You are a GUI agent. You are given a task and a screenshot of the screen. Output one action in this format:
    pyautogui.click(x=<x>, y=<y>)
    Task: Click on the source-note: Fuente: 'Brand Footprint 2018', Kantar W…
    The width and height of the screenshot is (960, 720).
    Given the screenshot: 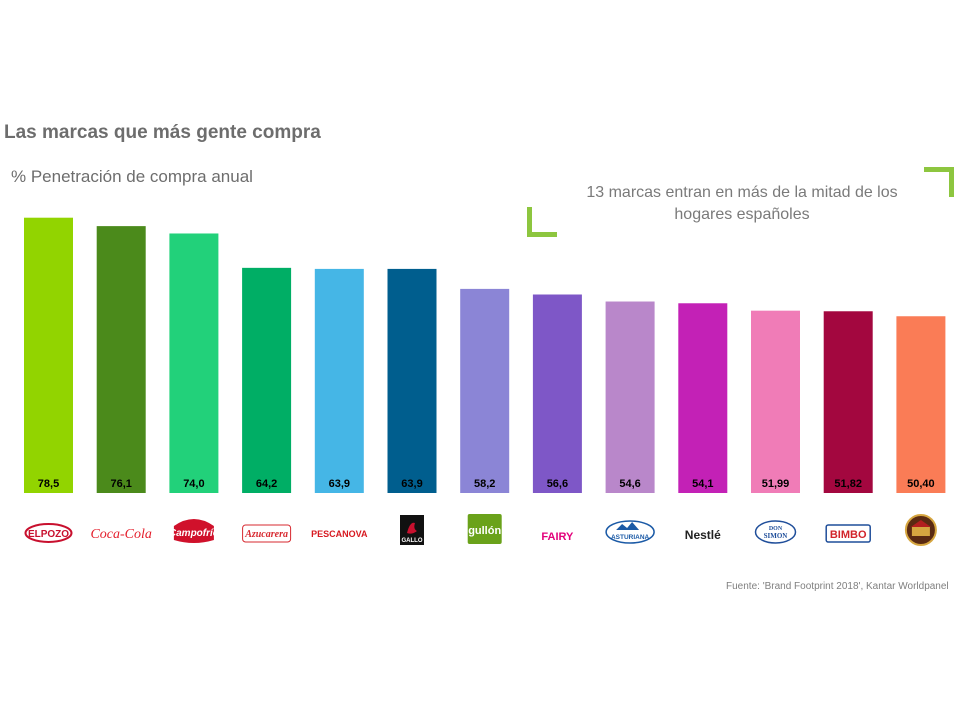 What is the action you would take?
    pyautogui.click(x=837, y=586)
    